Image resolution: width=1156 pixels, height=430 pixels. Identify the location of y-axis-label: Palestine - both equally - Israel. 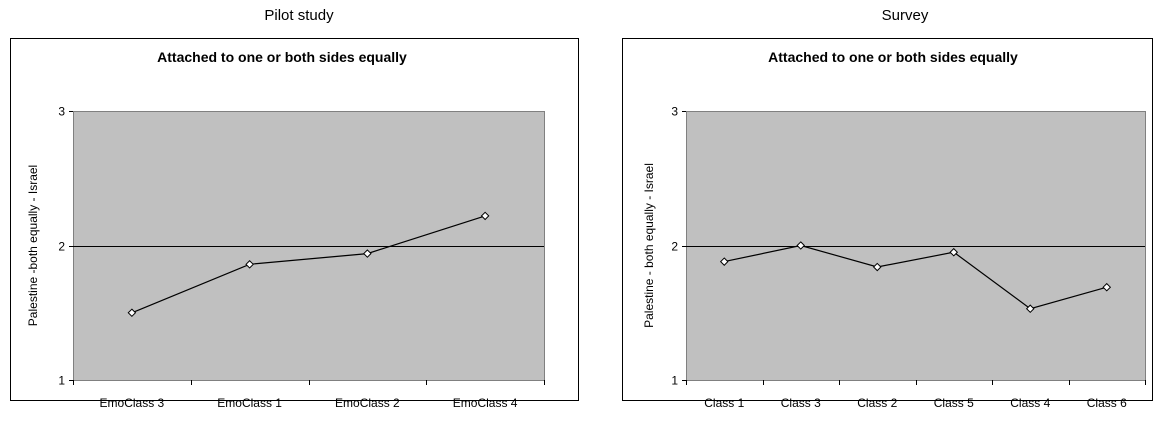
(649, 245).